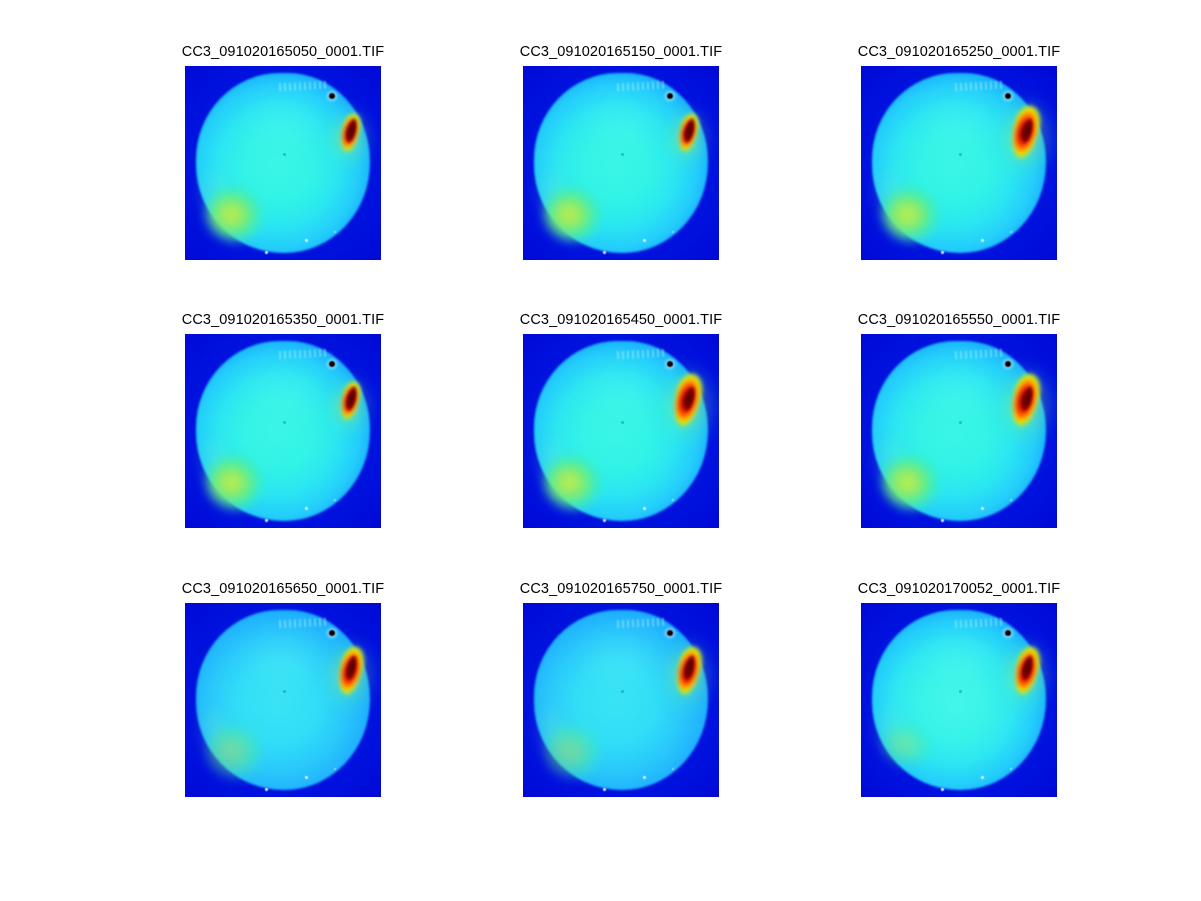 The image size is (1201, 901). Describe the element at coordinates (283, 589) in the screenshot. I see `subplot-title: CC3_091020165650_0001.TIF` at that location.